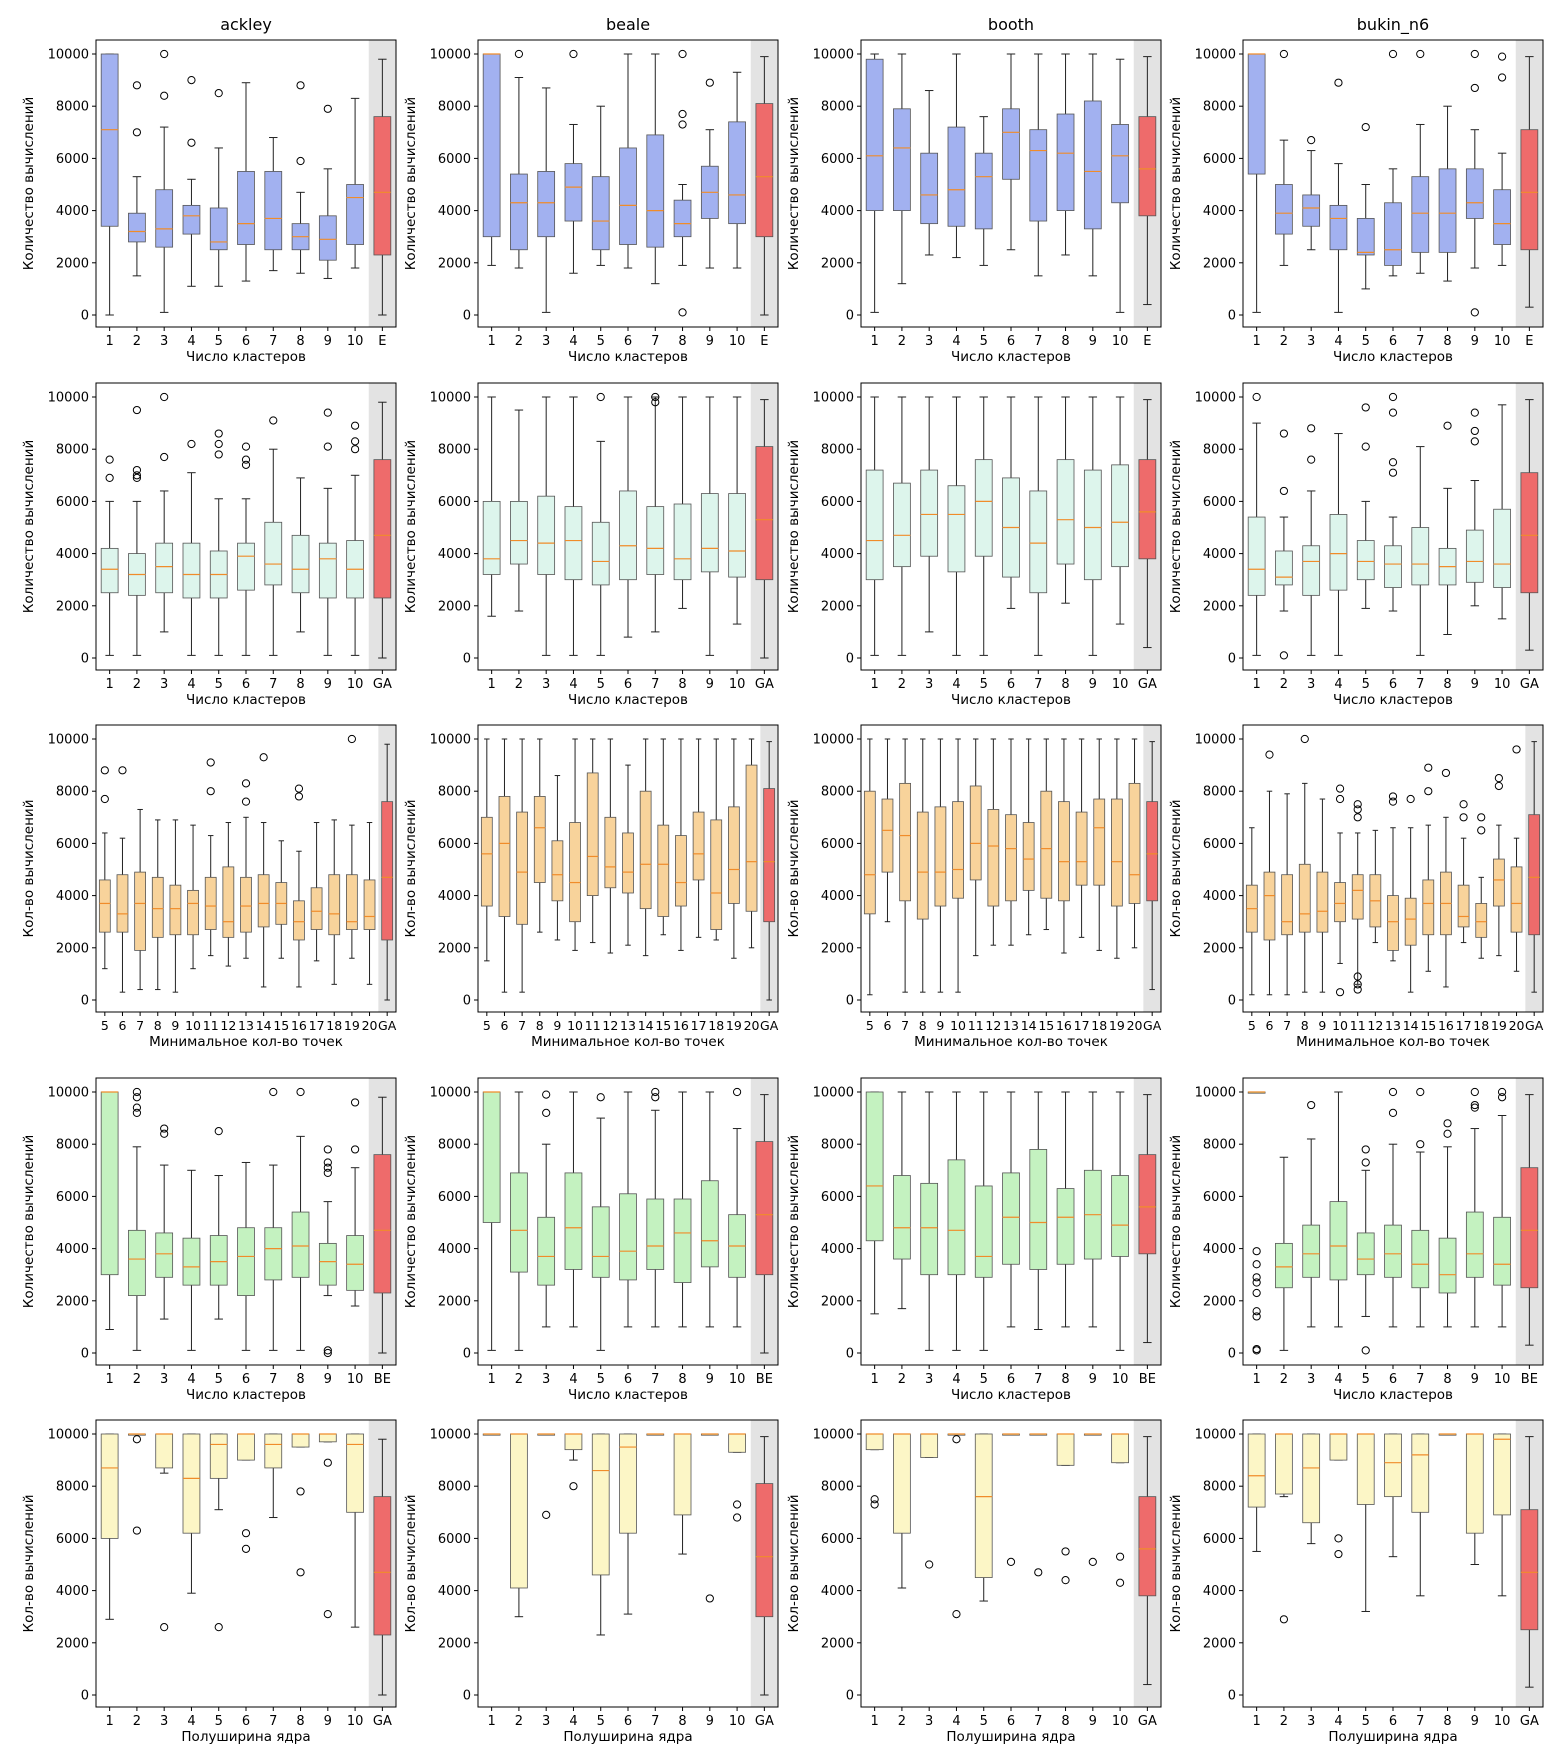 The width and height of the screenshot is (1555, 1751). Describe the element at coordinates (627, 1737) in the screenshot. I see `x-axis-label: Полуширина ядра` at that location.